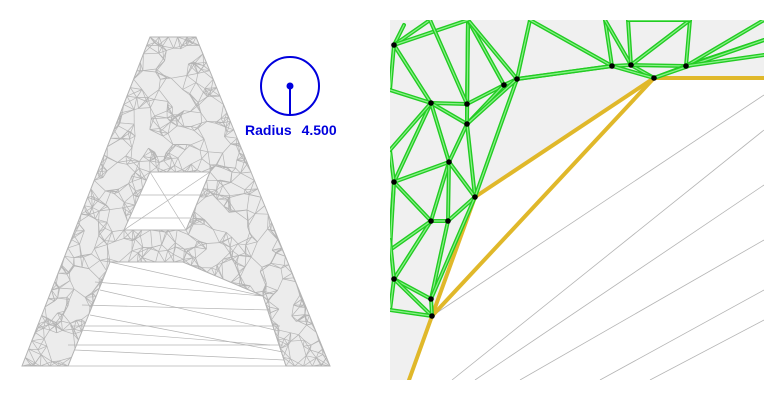 This screenshot has width=780, height=400. I want to click on radius-control: Radius 4.500, so click(291, 97).